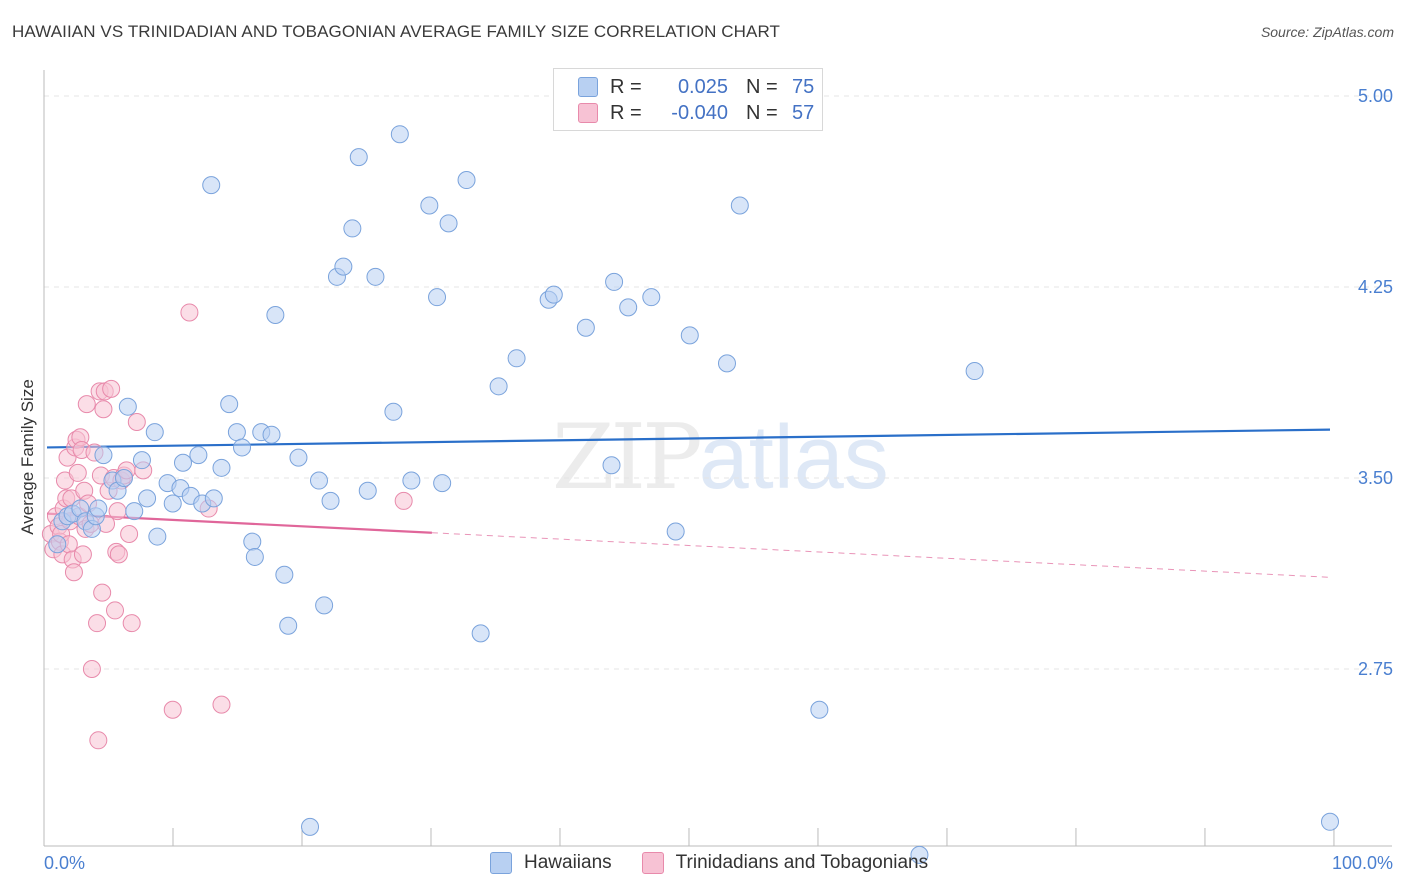 Image resolution: width=1406 pixels, height=892 pixels. I want to click on legend-item-trinidadians: Trinidadians and Tobagonians, so click(784, 863).